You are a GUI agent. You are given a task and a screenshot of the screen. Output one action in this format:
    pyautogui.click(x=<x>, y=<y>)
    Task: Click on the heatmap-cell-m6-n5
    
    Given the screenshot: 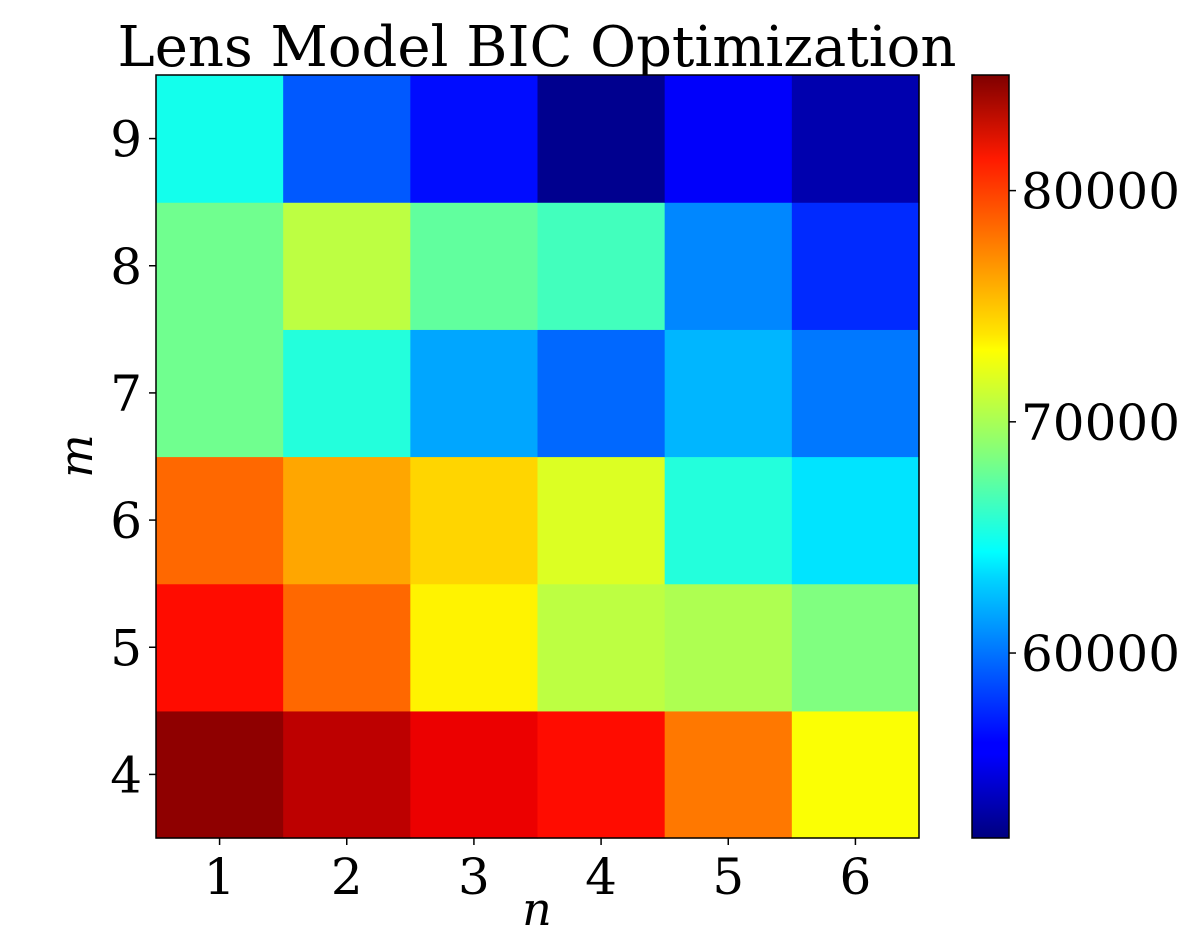 What is the action you would take?
    pyautogui.click(x=728, y=520)
    